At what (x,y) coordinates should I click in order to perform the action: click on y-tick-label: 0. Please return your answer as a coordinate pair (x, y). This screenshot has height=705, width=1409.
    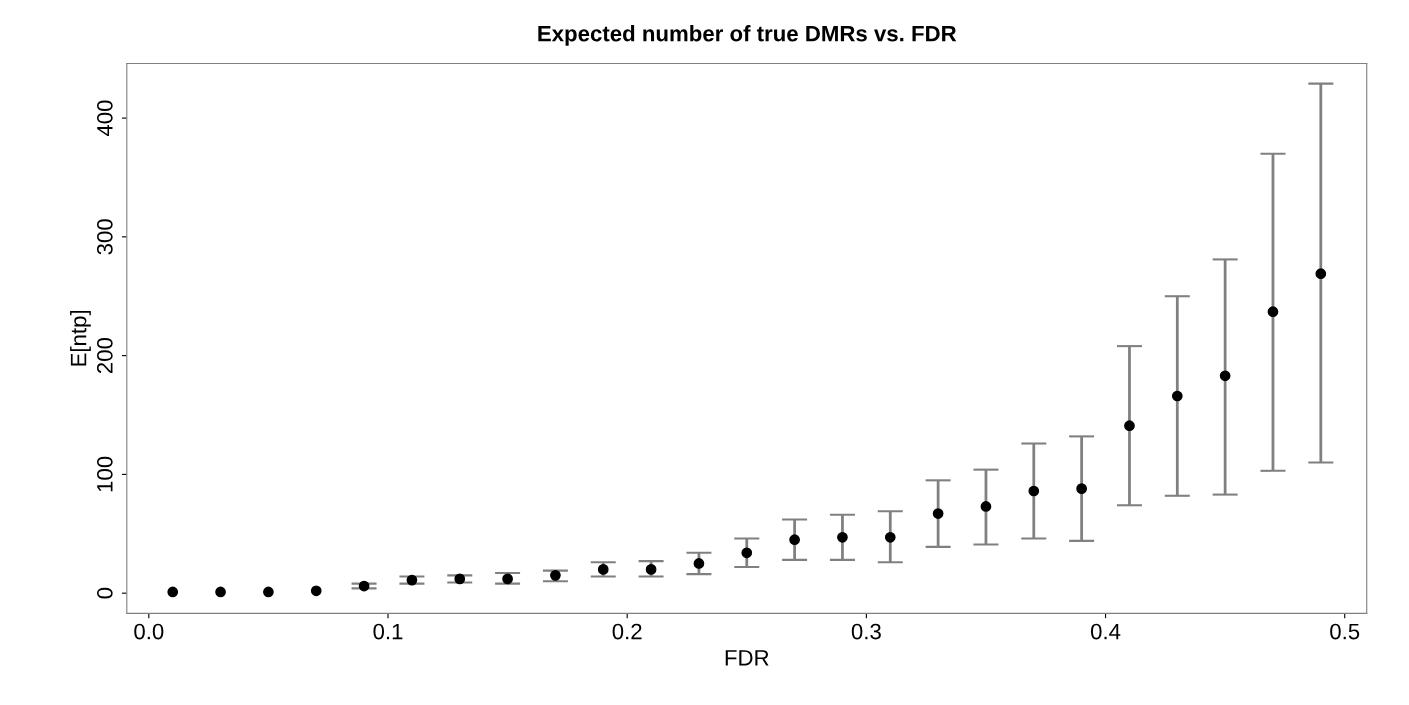
    Looking at the image, I should click on (104, 593).